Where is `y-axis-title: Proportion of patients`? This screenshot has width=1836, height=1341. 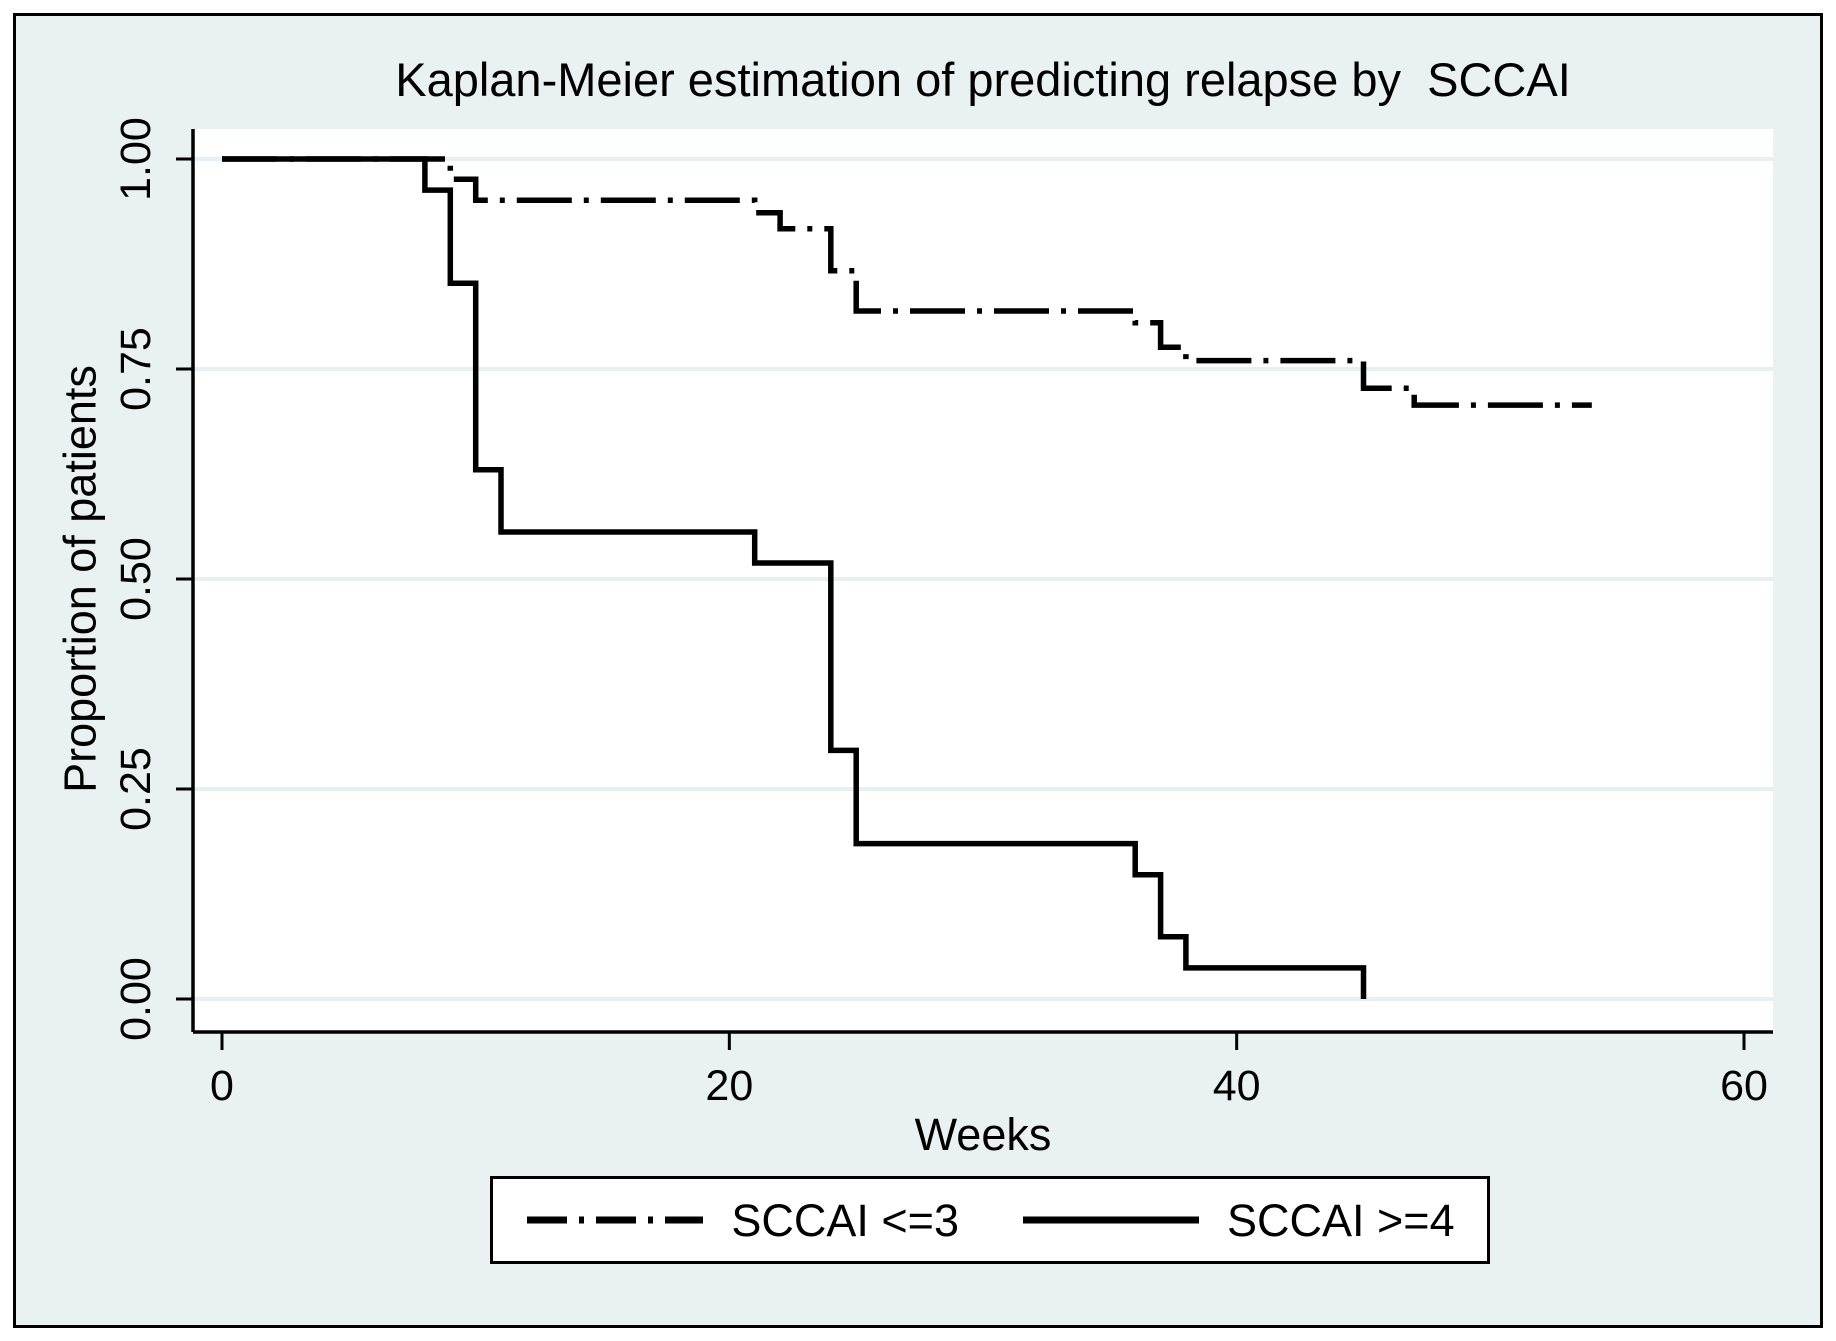 y-axis-title: Proportion of patients is located at coordinates (80, 579).